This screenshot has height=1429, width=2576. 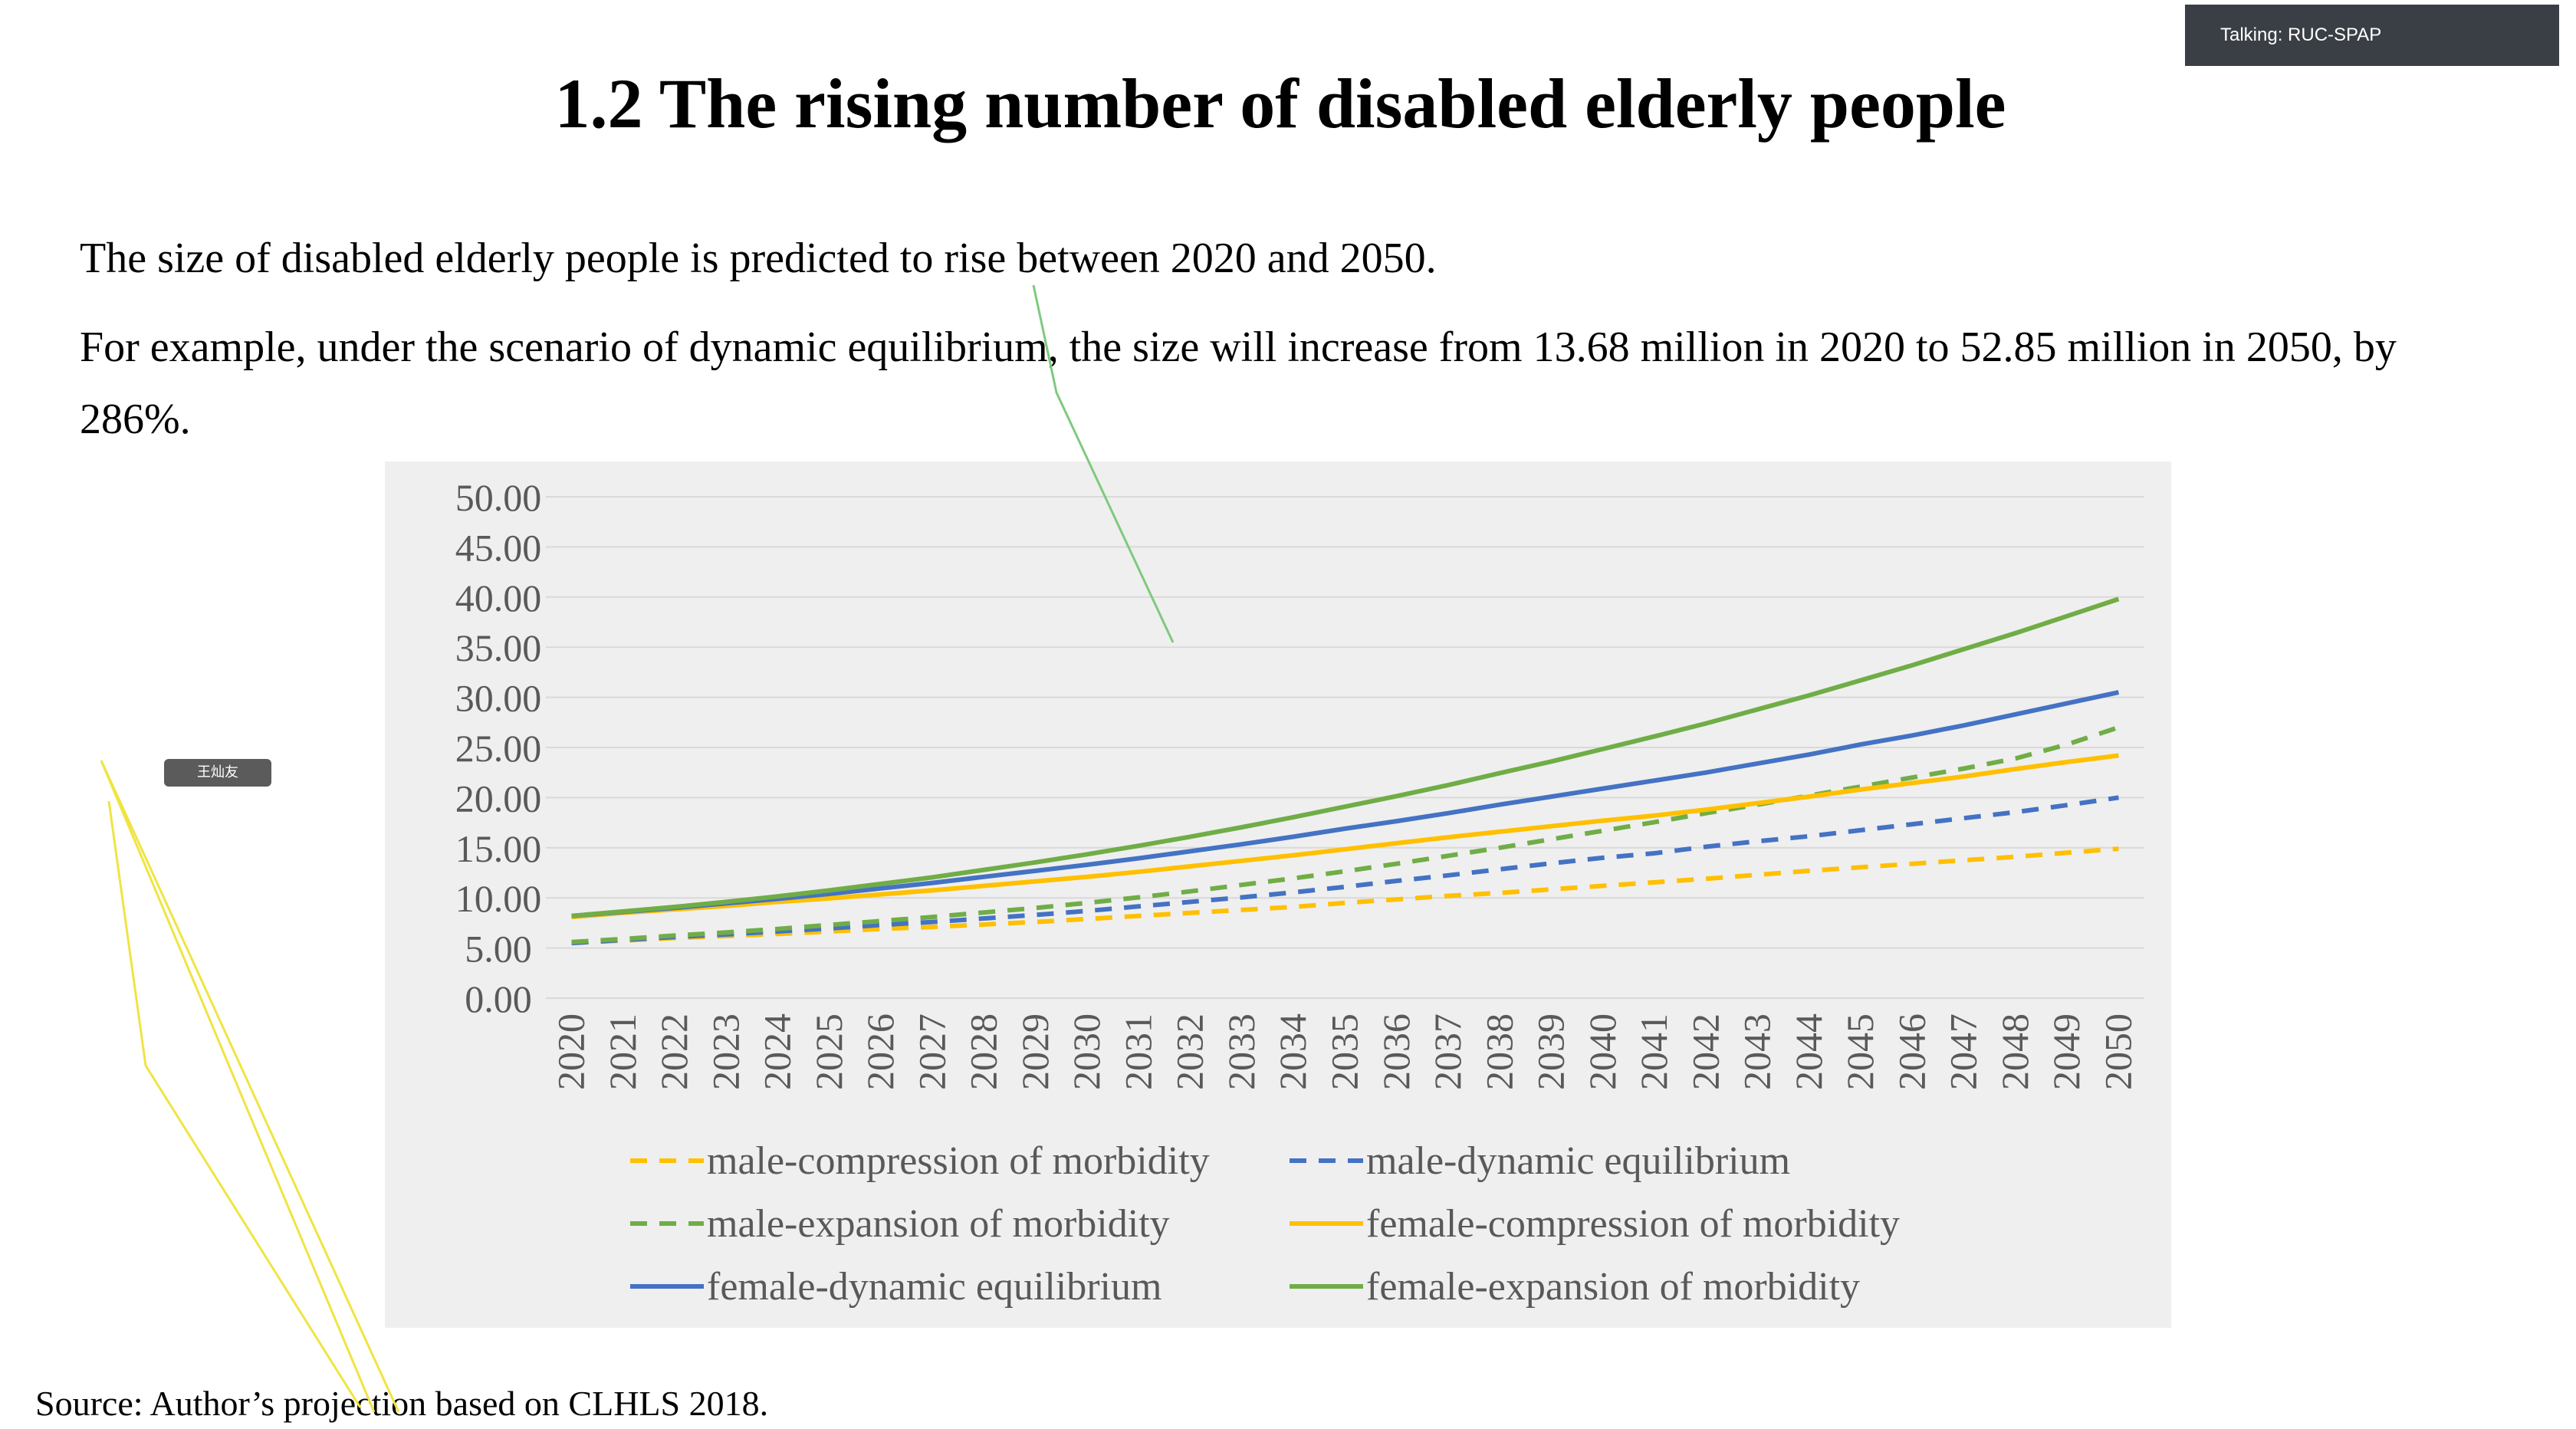 I want to click on x-tick-label: 2045, so click(x=1859, y=1051).